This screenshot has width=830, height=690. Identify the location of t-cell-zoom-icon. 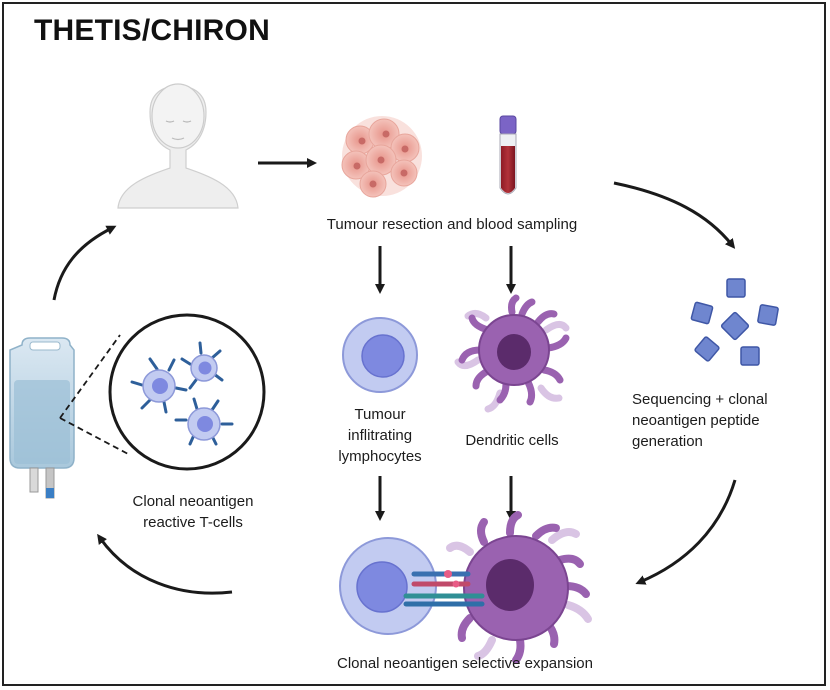
(187, 392).